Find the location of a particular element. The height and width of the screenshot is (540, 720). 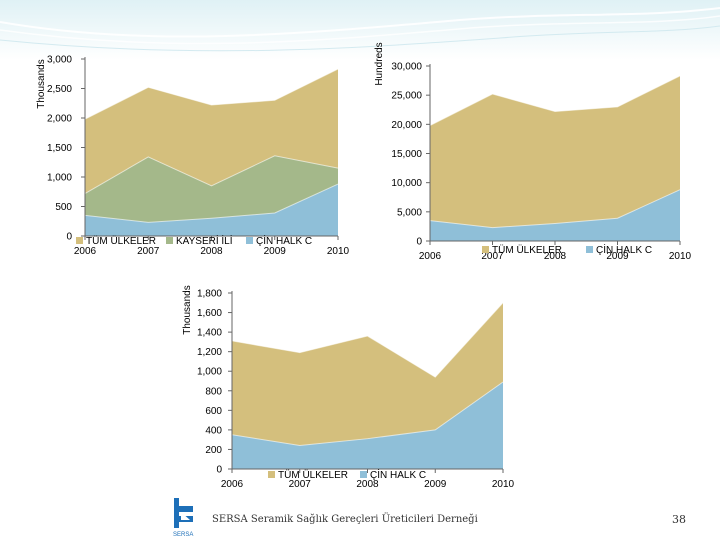

y-tick-label: 600 is located at coordinates (213, 411).